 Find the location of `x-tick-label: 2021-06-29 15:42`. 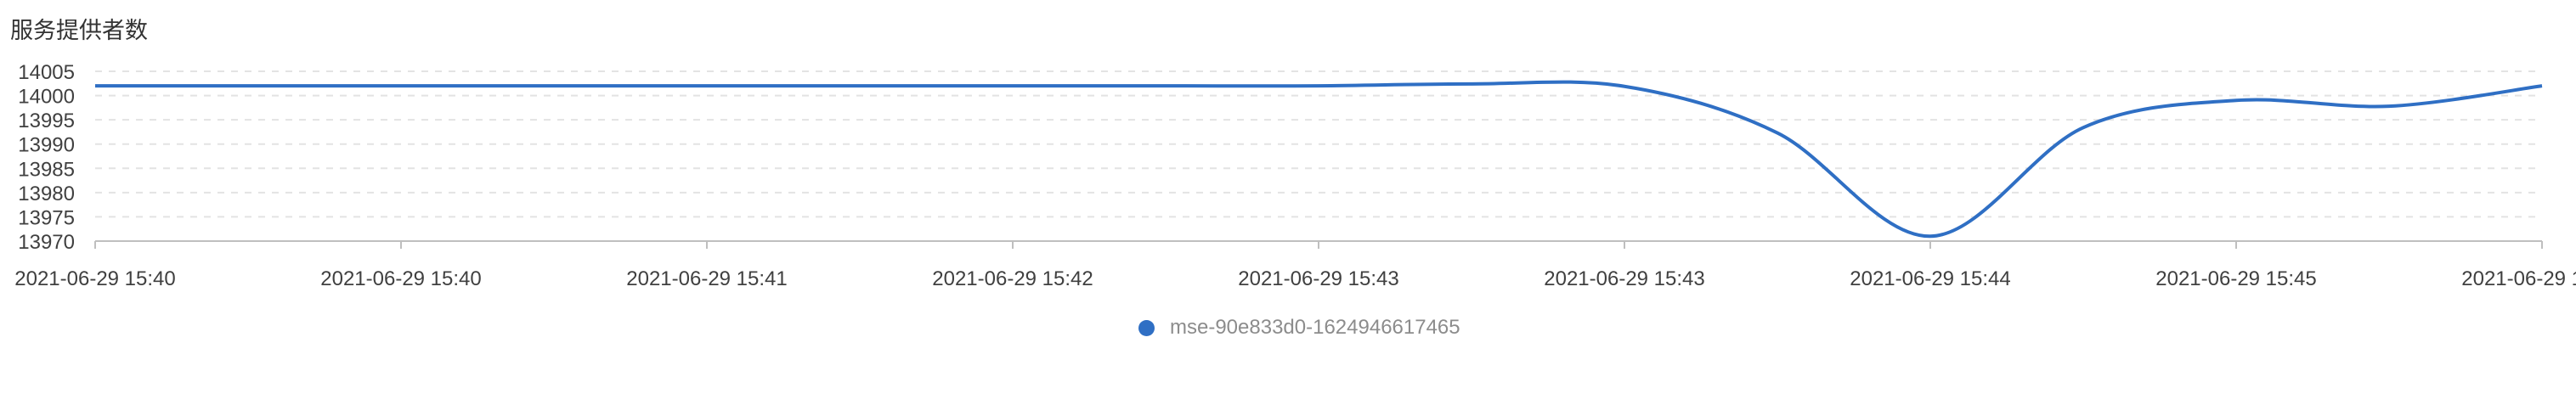

x-tick-label: 2021-06-29 15:42 is located at coordinates (1013, 278).